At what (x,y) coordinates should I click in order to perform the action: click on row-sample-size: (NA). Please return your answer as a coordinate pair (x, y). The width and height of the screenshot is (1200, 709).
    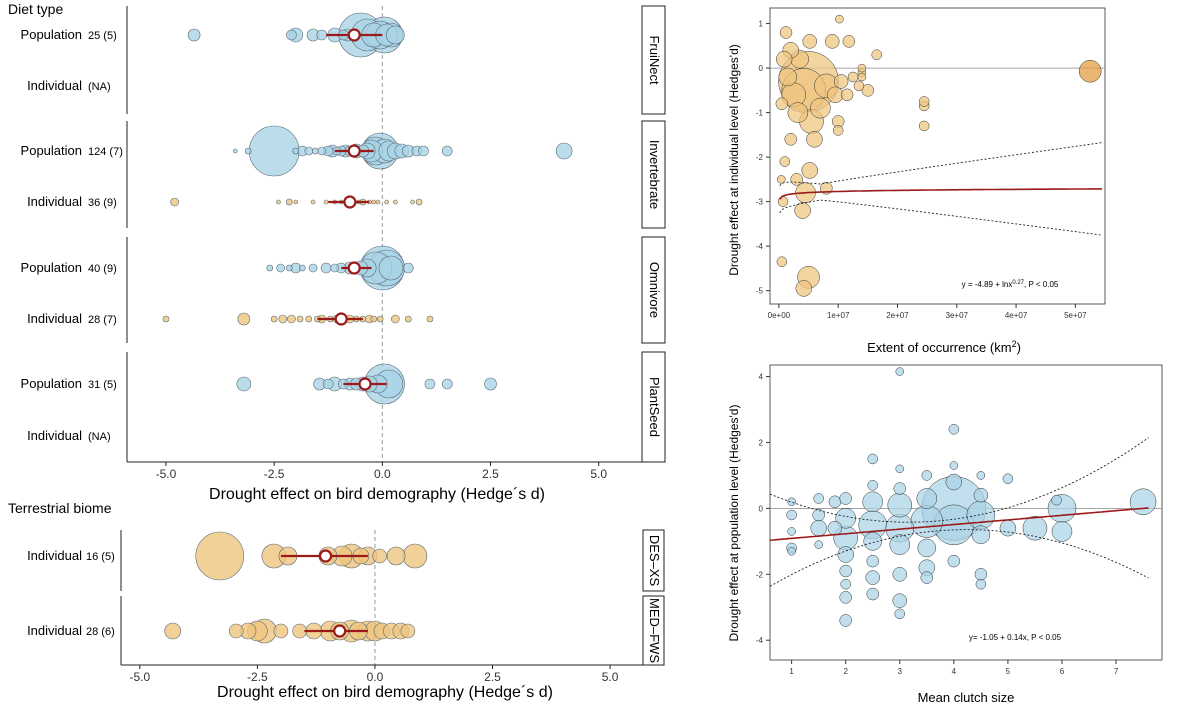
    Looking at the image, I should click on (99, 437).